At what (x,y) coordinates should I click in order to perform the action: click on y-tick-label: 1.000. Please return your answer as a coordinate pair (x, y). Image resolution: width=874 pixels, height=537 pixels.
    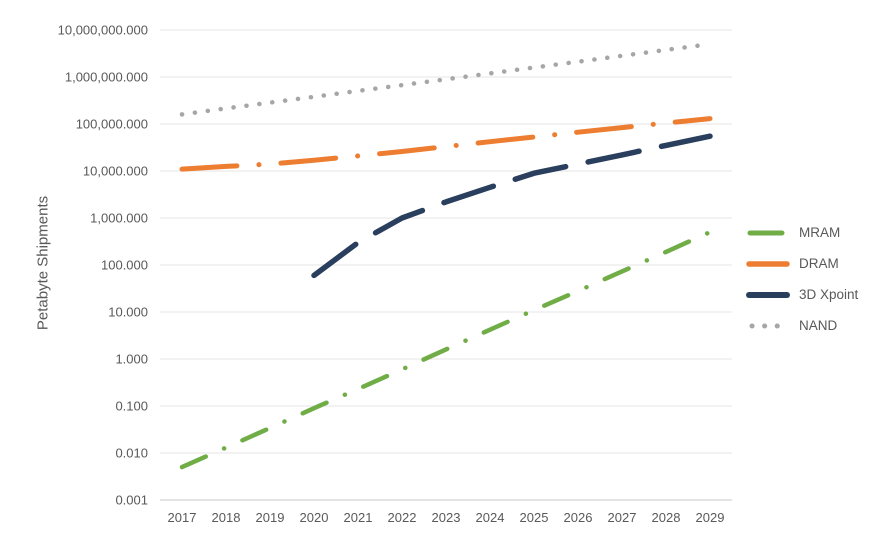
    Looking at the image, I should click on (131, 359).